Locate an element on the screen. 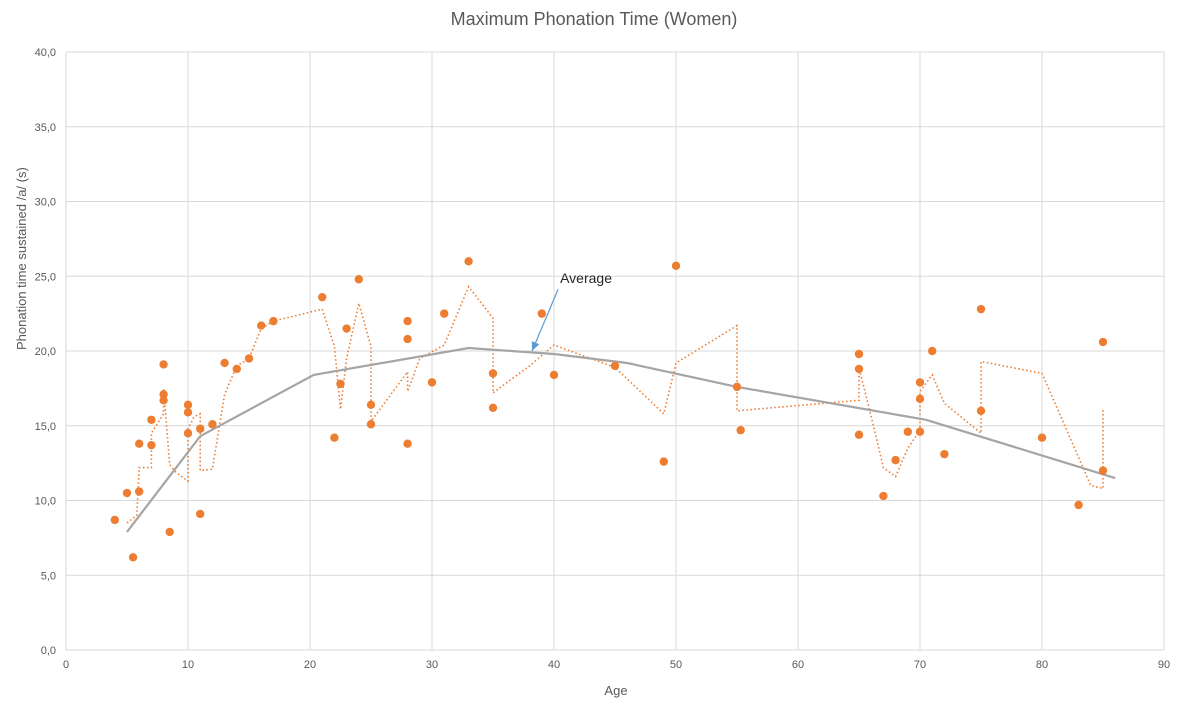  chart-title: Maximum Phonation Time (Women) is located at coordinates (594, 19).